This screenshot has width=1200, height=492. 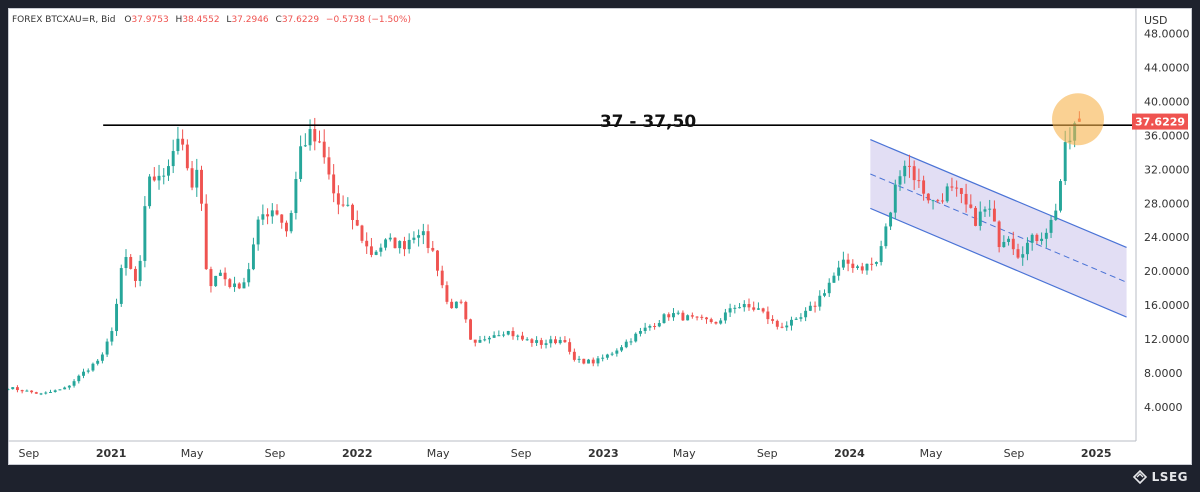 What do you see at coordinates (849, 453) in the screenshot?
I see `x-tick-label: 2024` at bounding box center [849, 453].